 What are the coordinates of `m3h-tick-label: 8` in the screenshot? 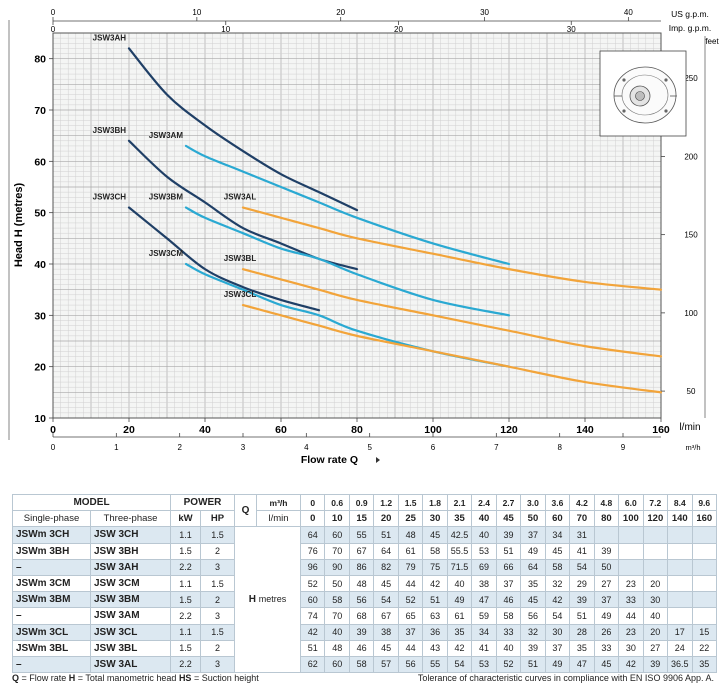 It's located at (559, 447).